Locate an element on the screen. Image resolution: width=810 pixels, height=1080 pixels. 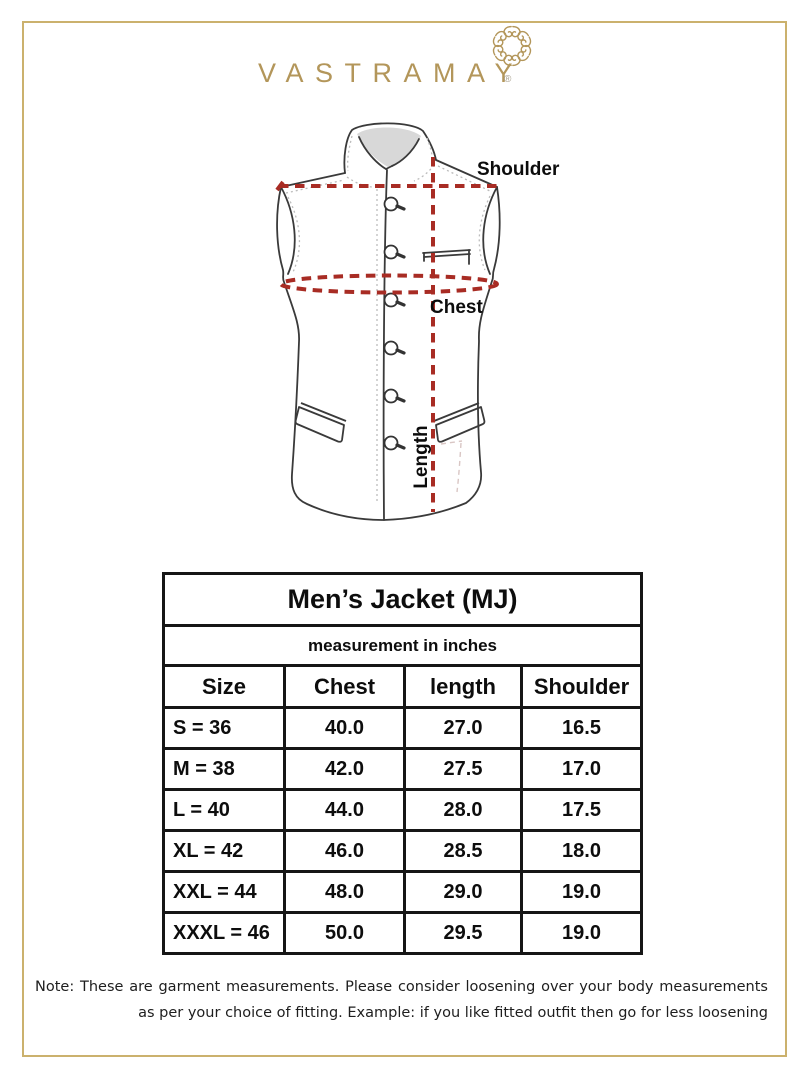
chest-welt-pocket is located at coordinates (446, 257).